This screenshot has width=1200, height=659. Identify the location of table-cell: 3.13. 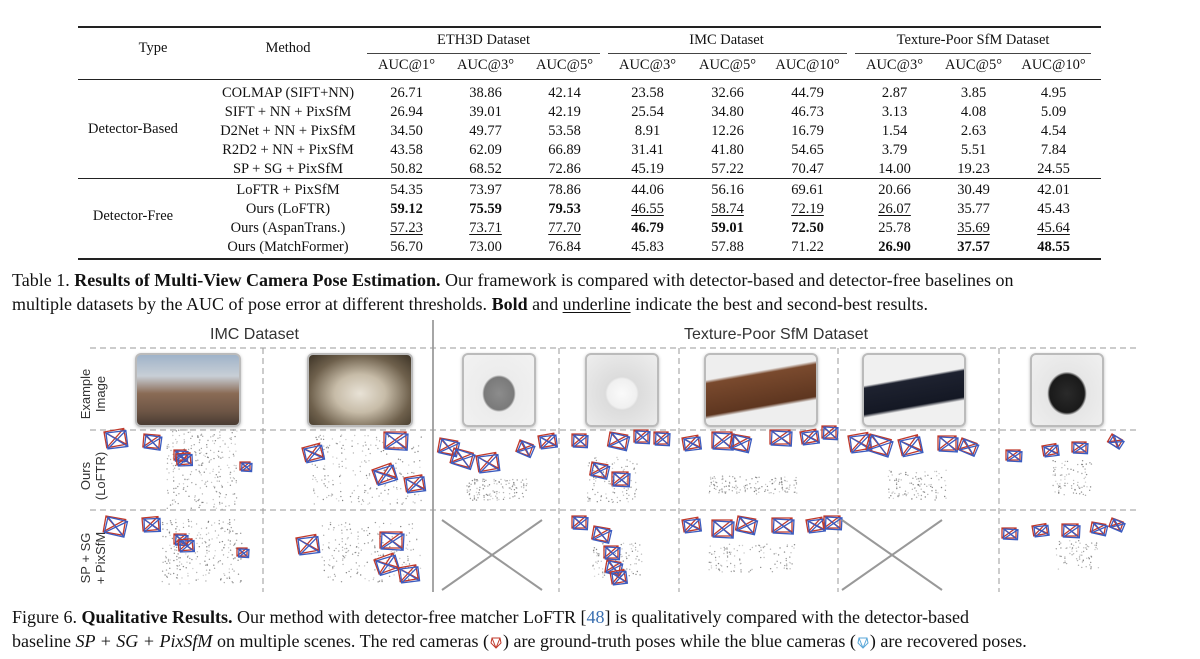
(894, 112).